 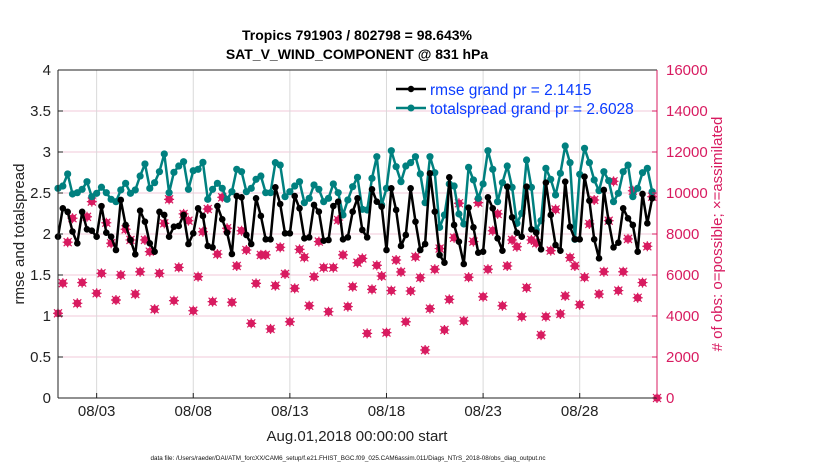 What do you see at coordinates (47, 70) in the screenshot?
I see `y-tick-label-left: 4` at bounding box center [47, 70].